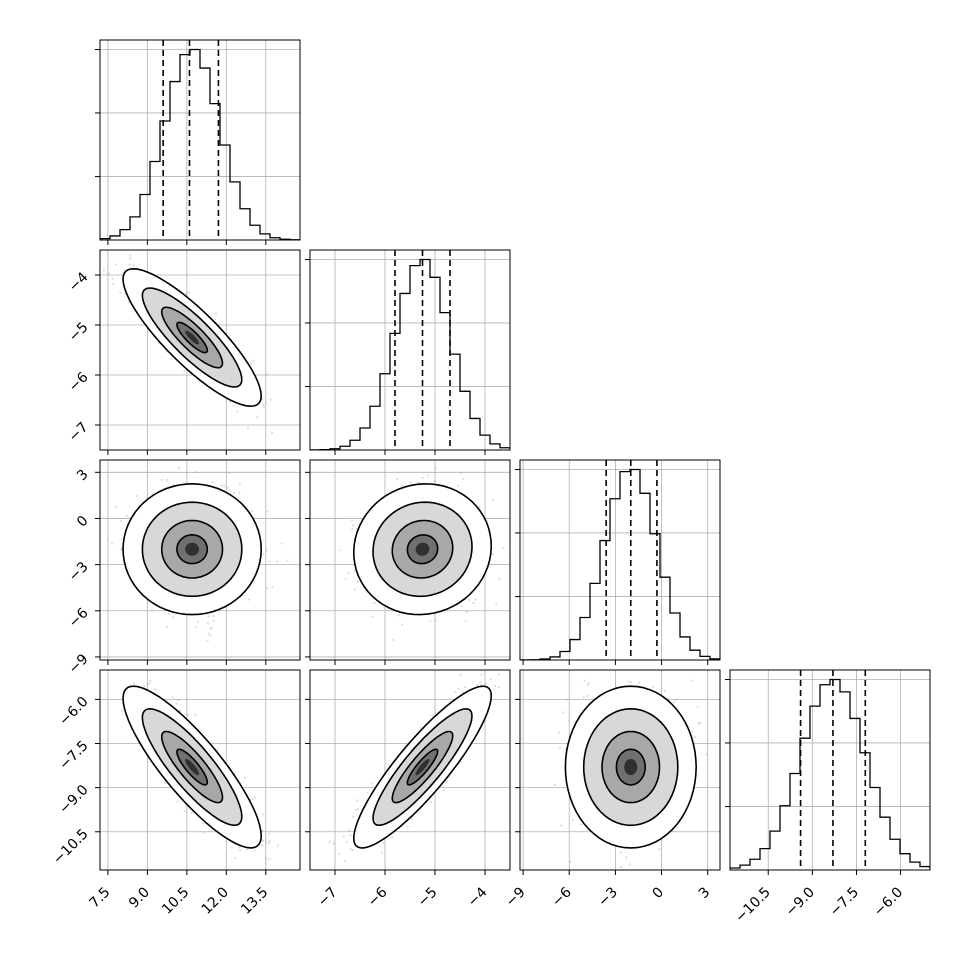  I want to click on panel-3-1: −7 −6 −5 −4, so click(408, 789).